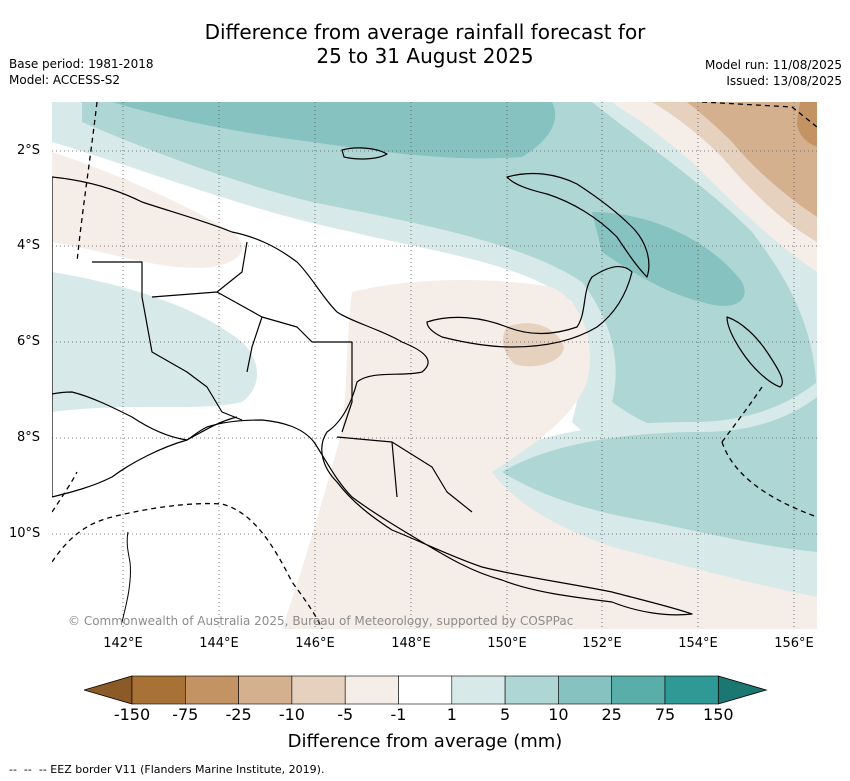  What do you see at coordinates (24, 769) in the screenshot?
I see `eez-line-icon: -- --` at bounding box center [24, 769].